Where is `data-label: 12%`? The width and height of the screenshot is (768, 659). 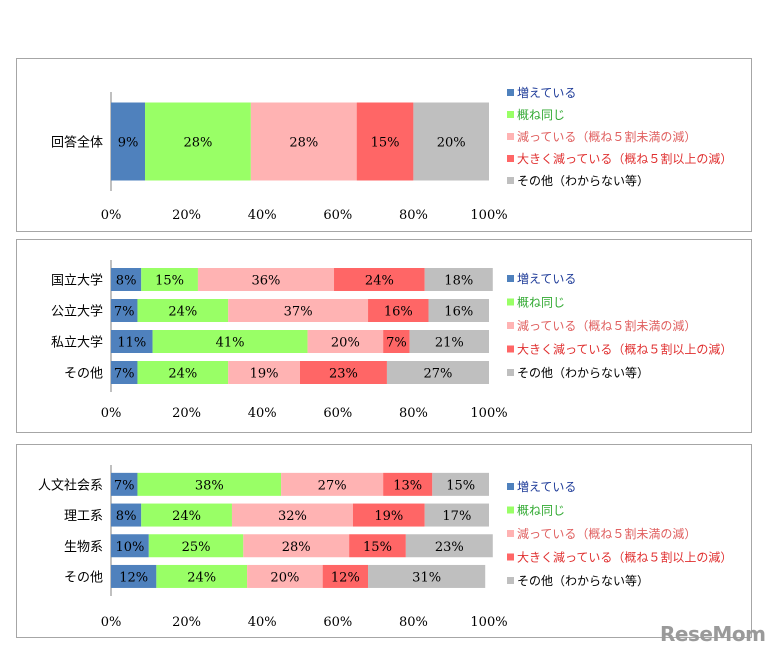 data-label: 12% is located at coordinates (345, 577).